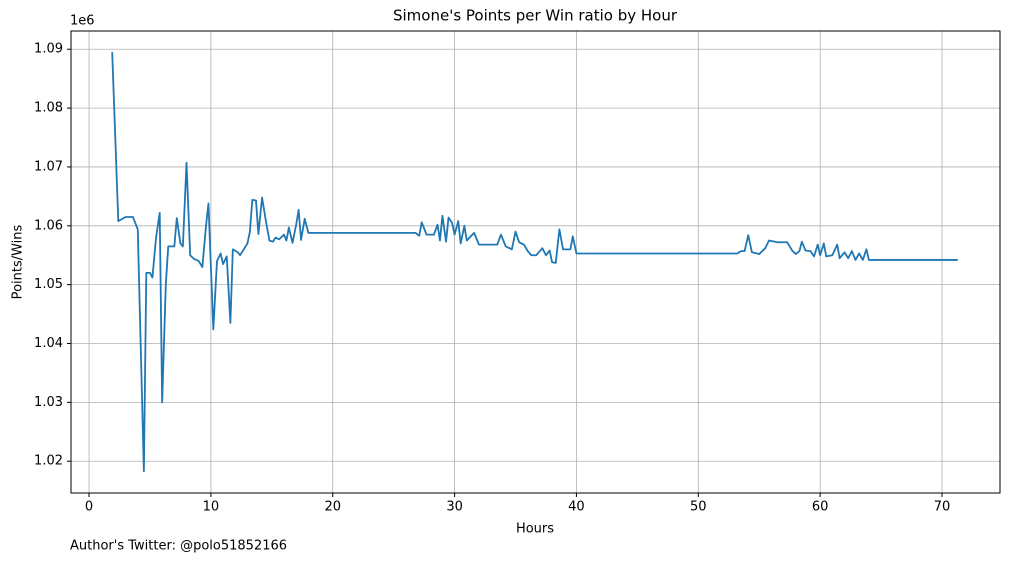 This screenshot has height=562, width=1010. What do you see at coordinates (48, 343) in the screenshot?
I see `y-tick-label: 1.04` at bounding box center [48, 343].